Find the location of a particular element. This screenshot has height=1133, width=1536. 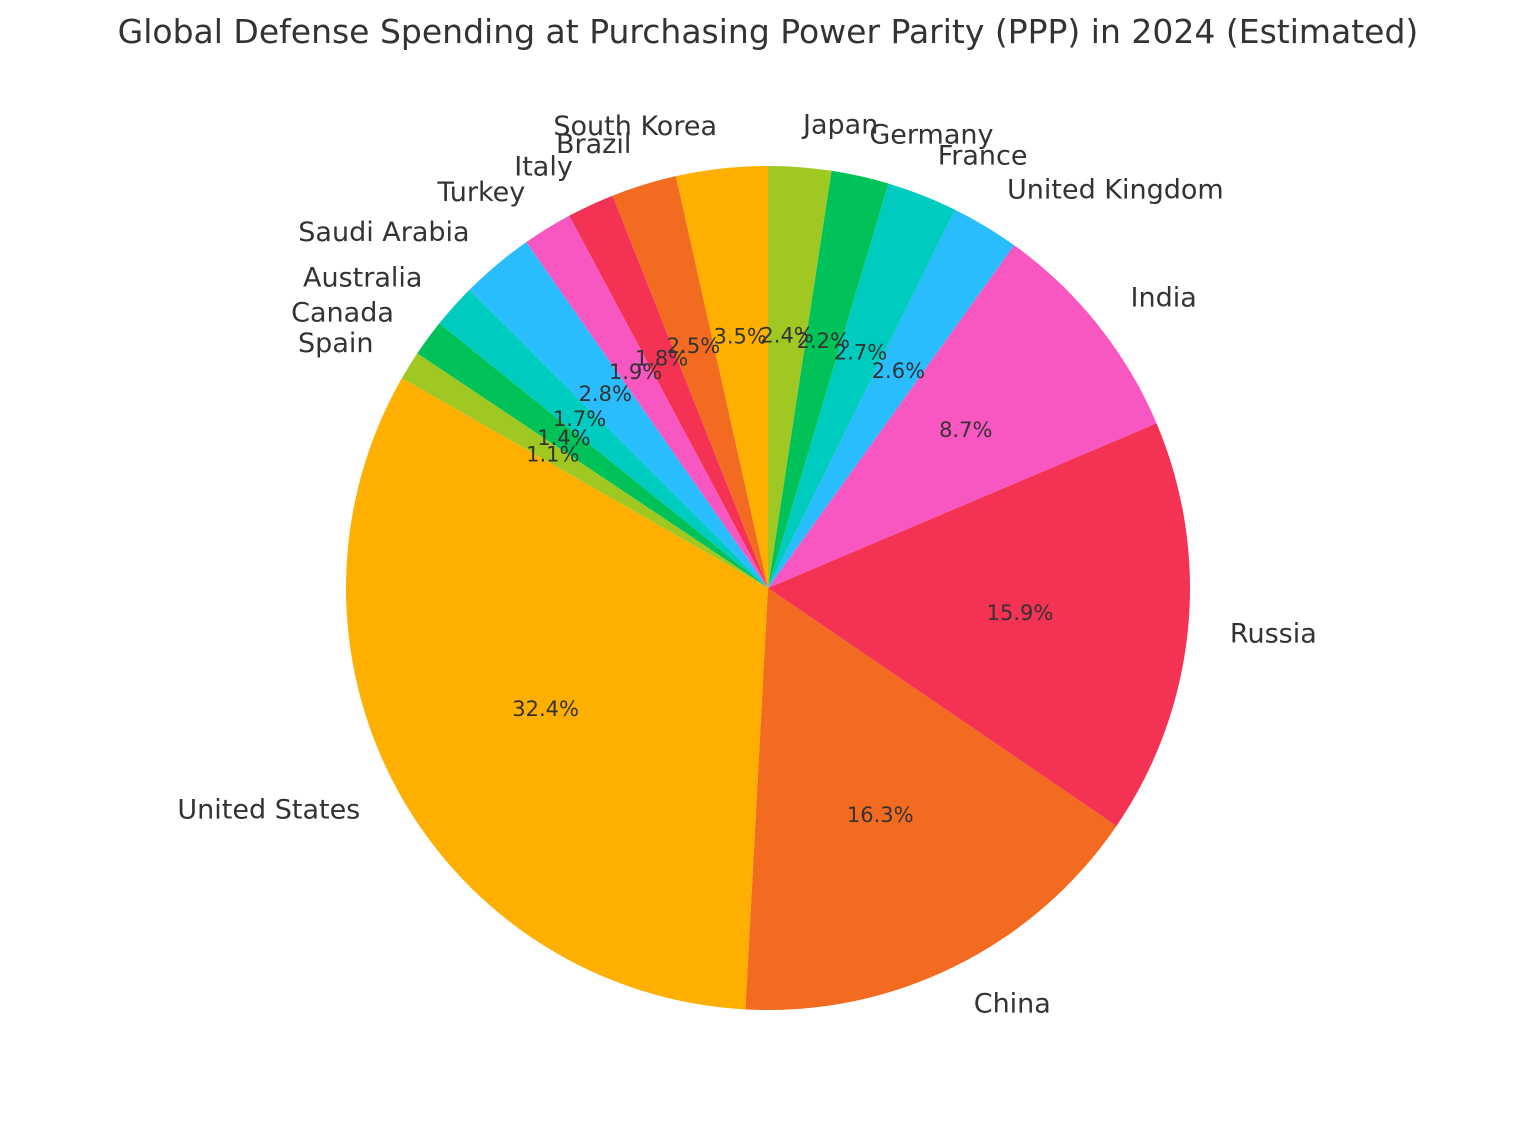

label-japan: Japan is located at coordinates (839, 125).